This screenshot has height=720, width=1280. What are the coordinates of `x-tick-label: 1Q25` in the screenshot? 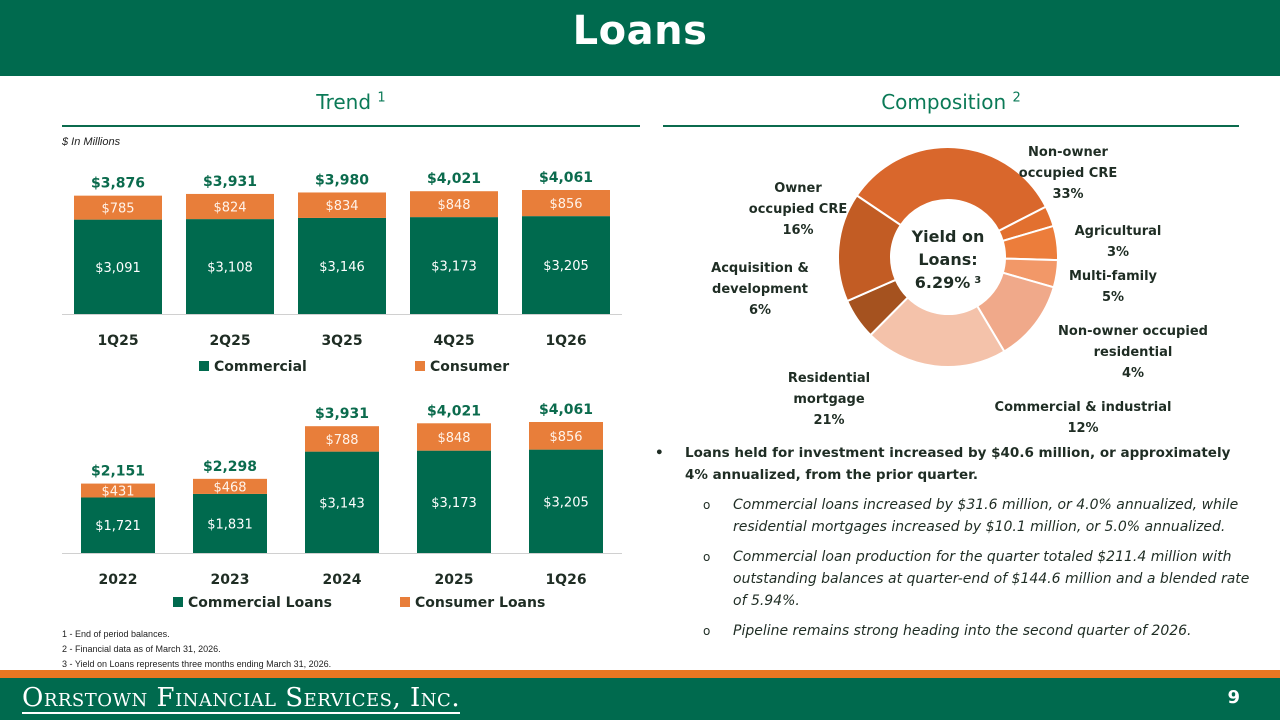 It's located at (117, 341).